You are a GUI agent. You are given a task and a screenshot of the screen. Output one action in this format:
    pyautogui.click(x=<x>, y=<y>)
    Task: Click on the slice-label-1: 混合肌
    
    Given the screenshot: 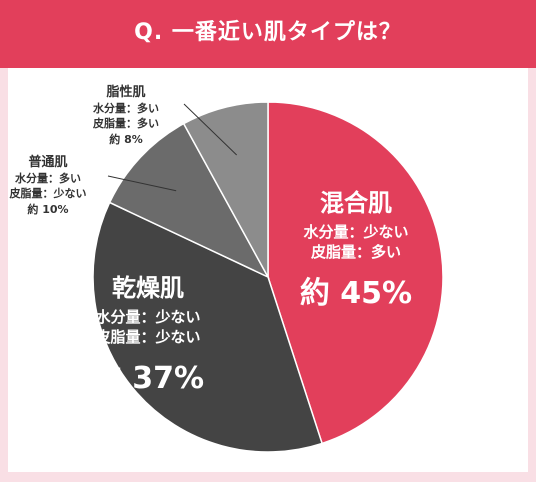 What is the action you would take?
    pyautogui.click(x=356, y=203)
    